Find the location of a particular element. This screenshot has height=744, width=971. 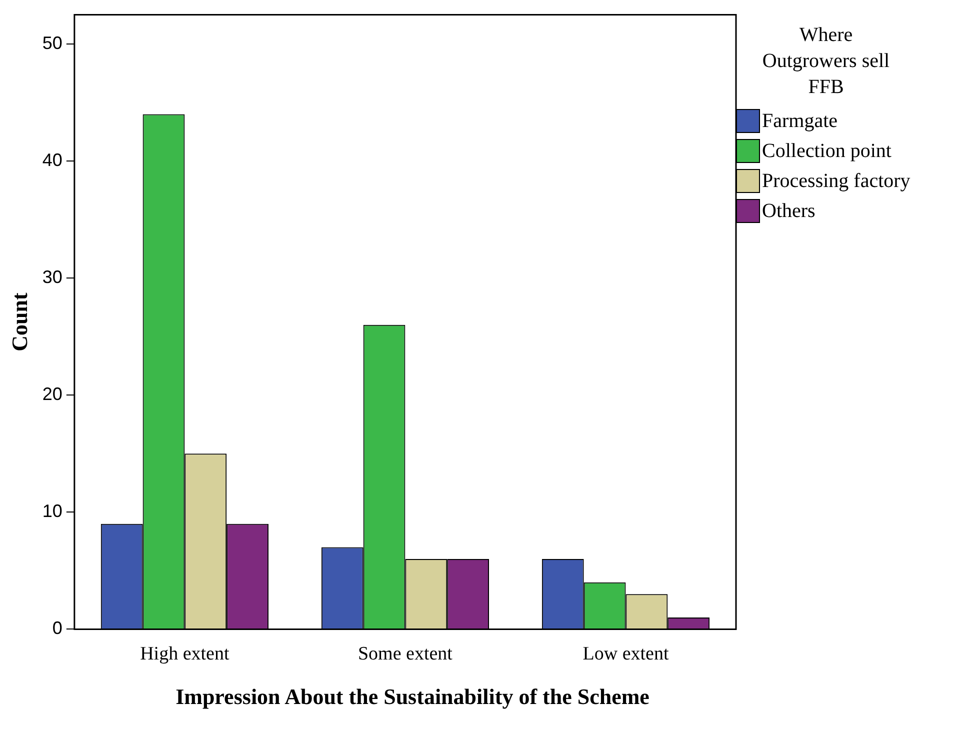

y-tick-label: 20 is located at coordinates (52, 394).